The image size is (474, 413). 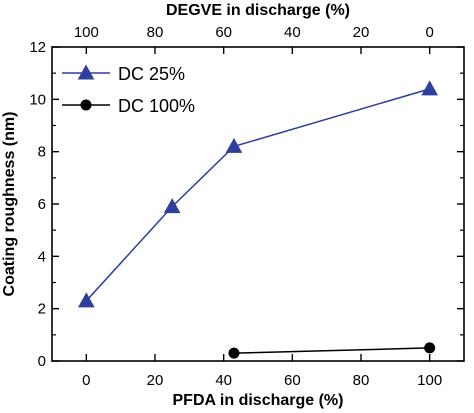 What do you see at coordinates (155, 380) in the screenshot?
I see `x-tick-label: 20` at bounding box center [155, 380].